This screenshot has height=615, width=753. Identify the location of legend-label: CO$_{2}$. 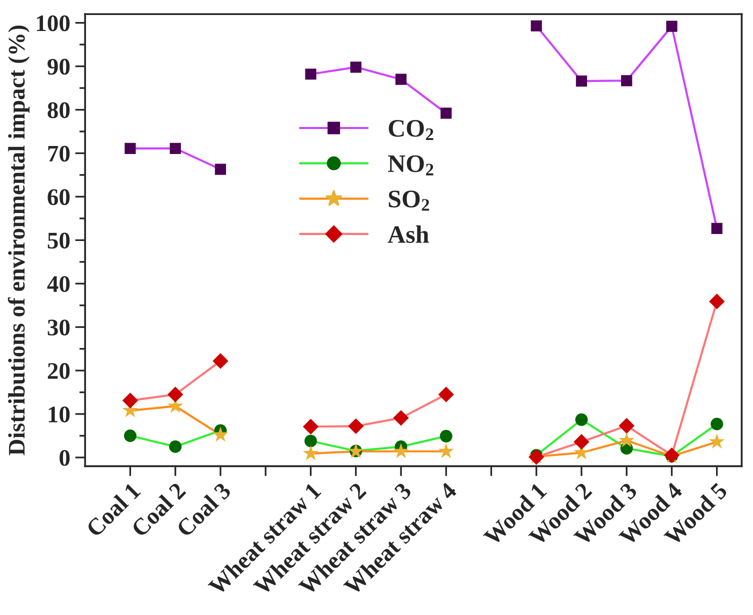
(411, 130).